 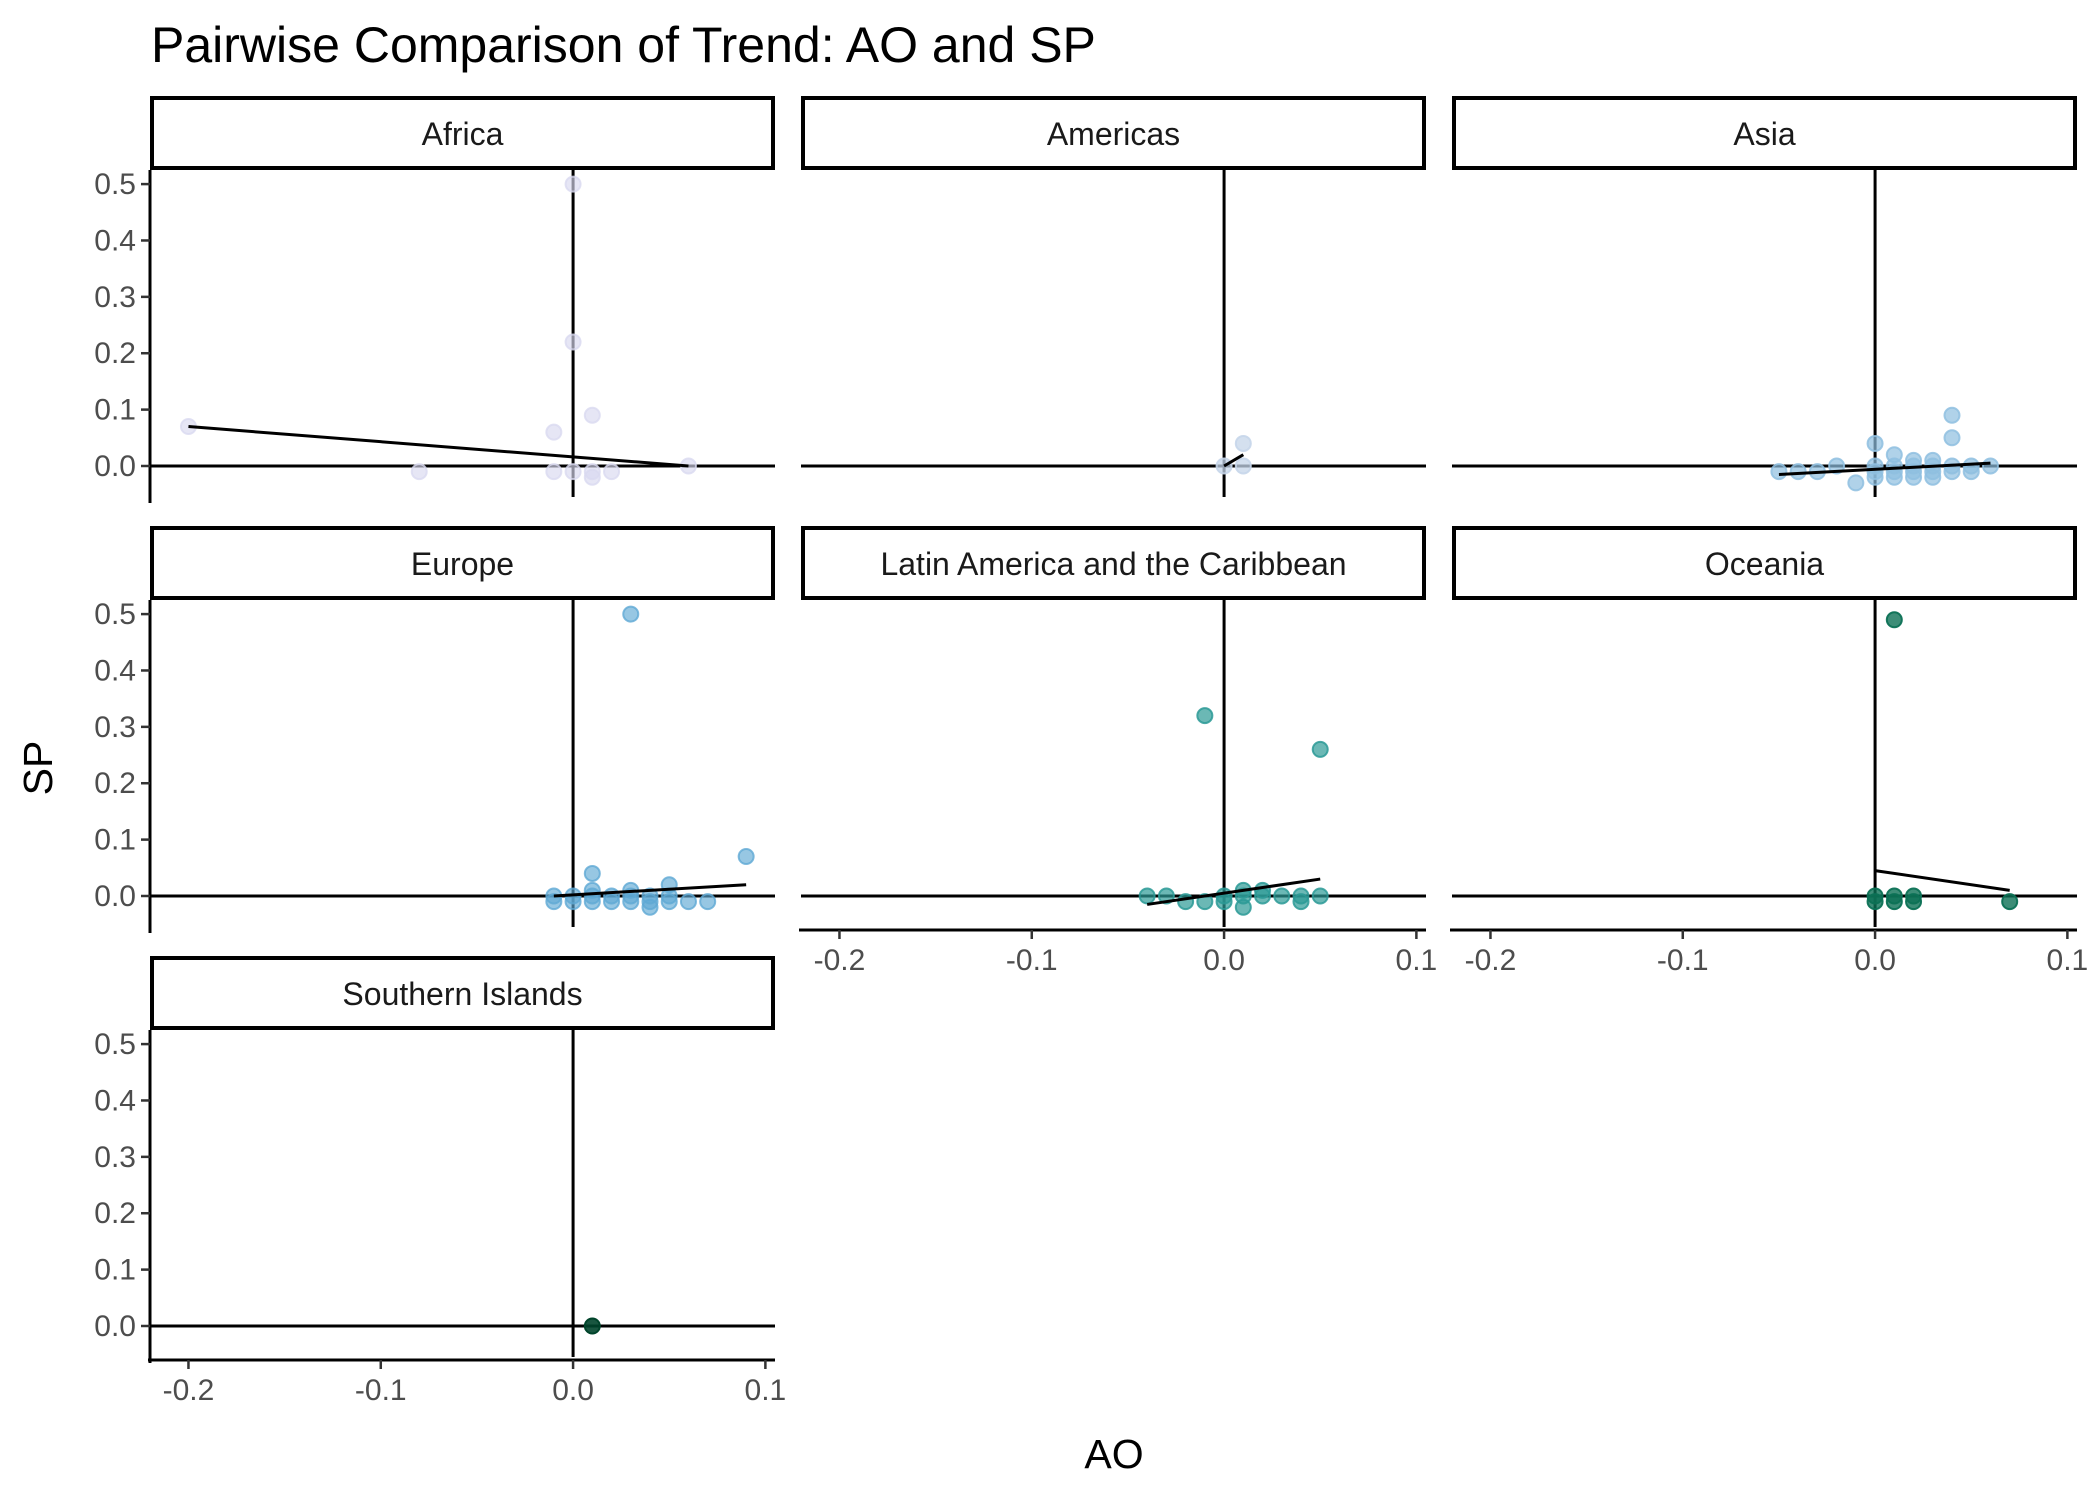 I want to click on facet-strip-label: Americas, so click(x=1113, y=134).